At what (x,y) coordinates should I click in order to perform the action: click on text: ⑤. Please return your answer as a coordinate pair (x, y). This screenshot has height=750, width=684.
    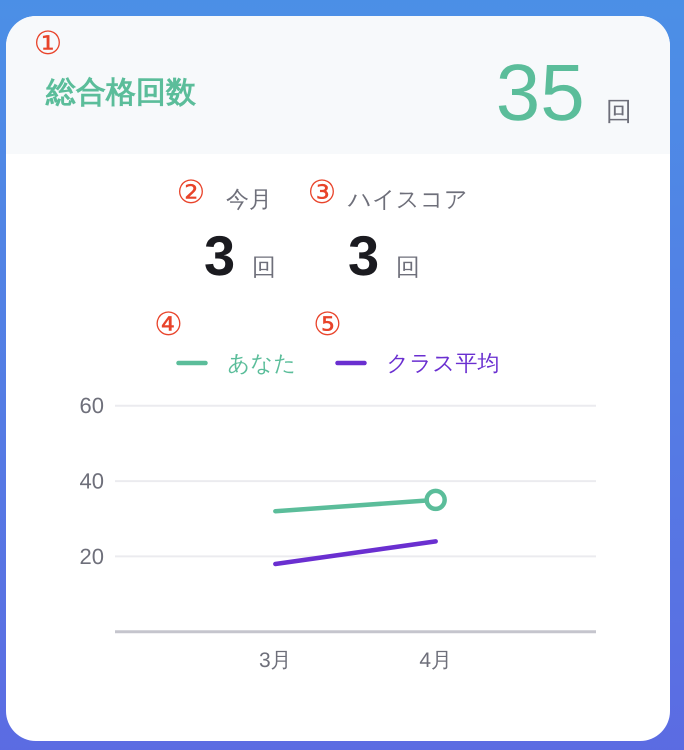
    Looking at the image, I should click on (327, 324).